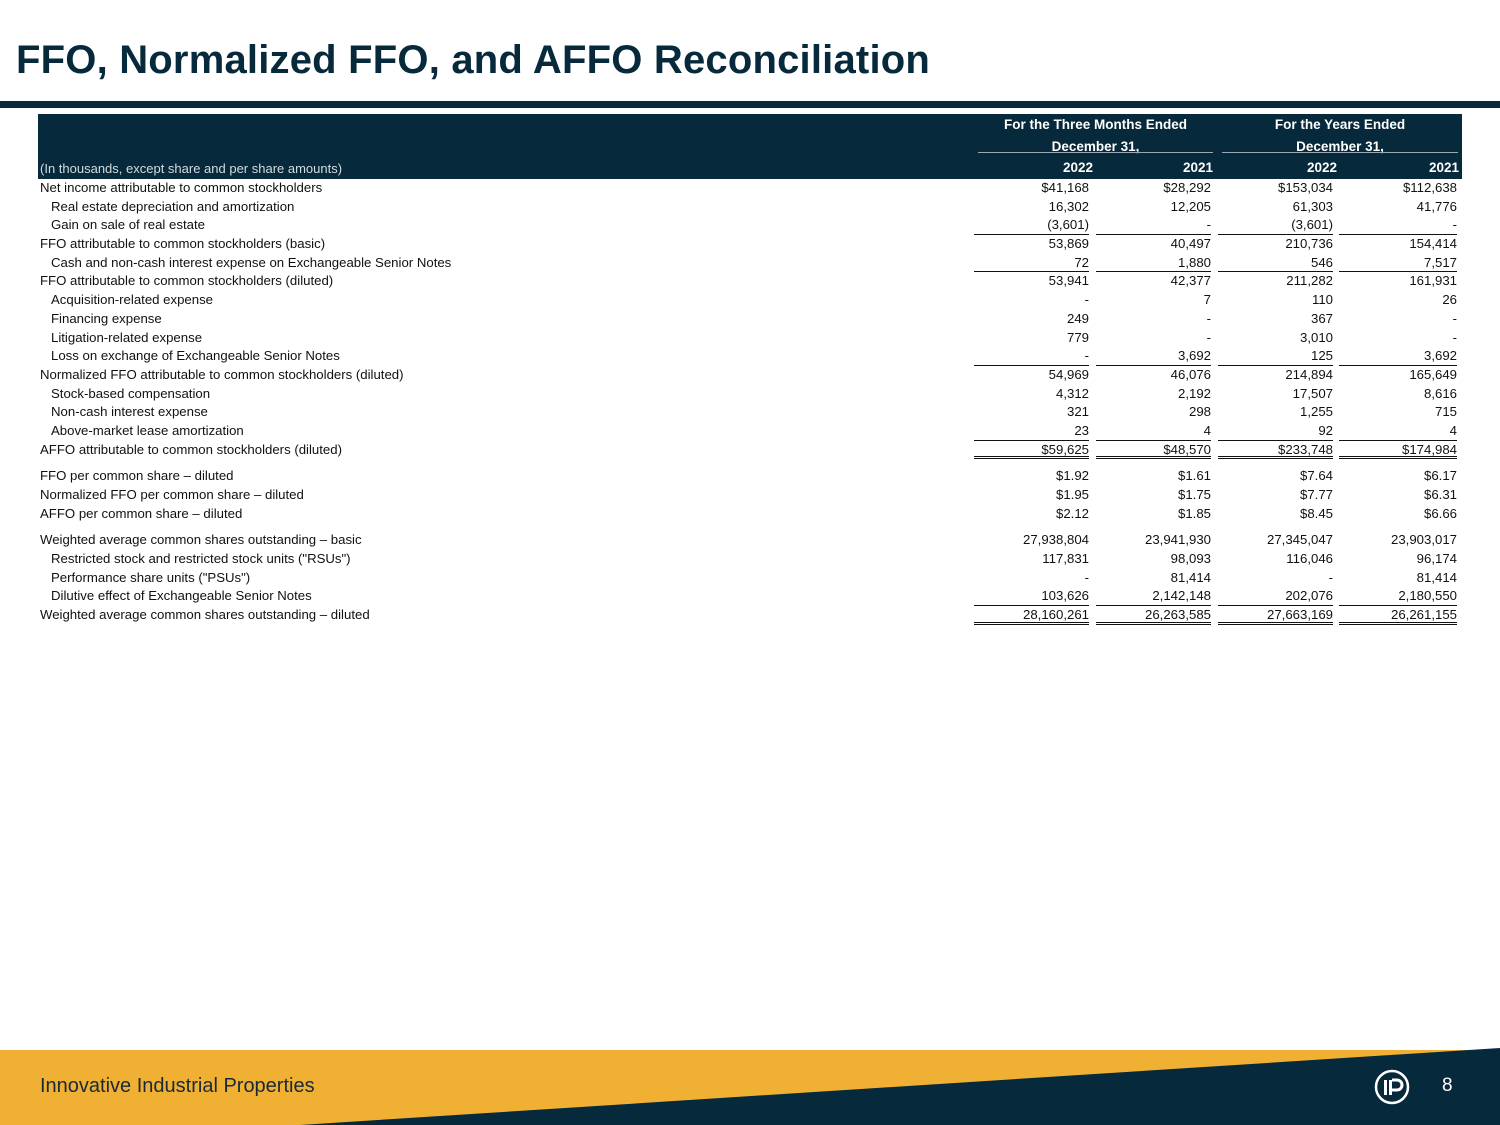  What do you see at coordinates (106, 318) in the screenshot?
I see `row-label: Financing expense` at bounding box center [106, 318].